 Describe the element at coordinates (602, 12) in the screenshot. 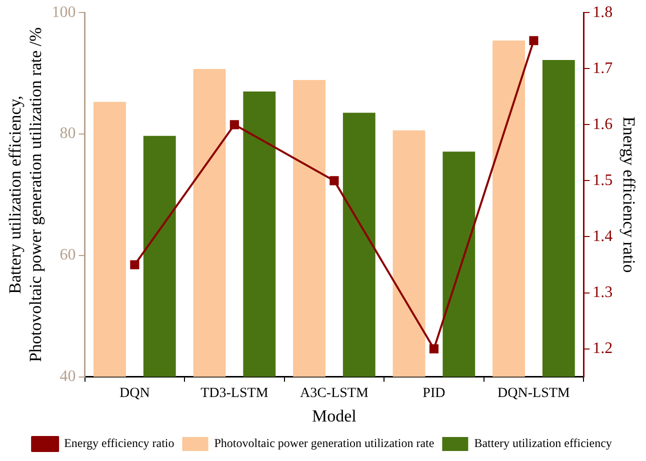

I see `y2-tick-label: 1.8` at that location.